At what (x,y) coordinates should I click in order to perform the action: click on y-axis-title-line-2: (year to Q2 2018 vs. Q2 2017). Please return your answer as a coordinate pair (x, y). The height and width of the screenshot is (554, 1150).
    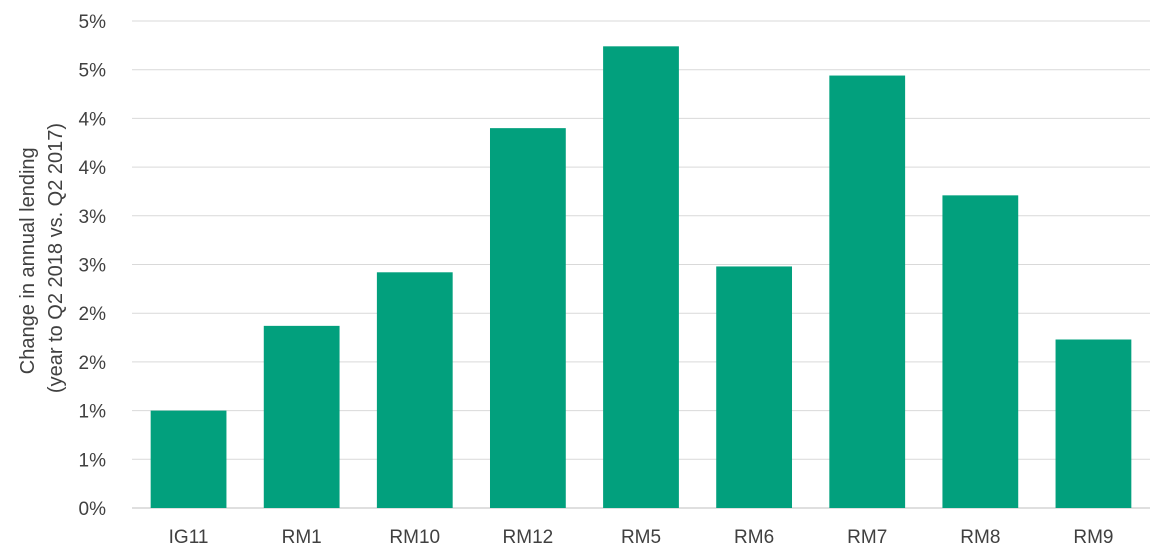
    Looking at the image, I should click on (56, 258).